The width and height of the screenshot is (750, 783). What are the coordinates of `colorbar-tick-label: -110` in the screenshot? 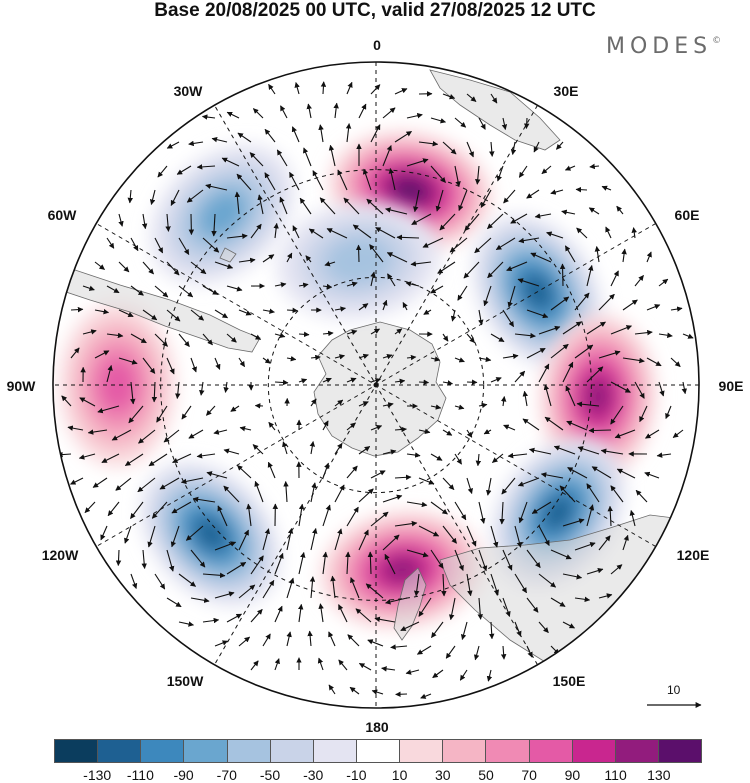 It's located at (140, 775).